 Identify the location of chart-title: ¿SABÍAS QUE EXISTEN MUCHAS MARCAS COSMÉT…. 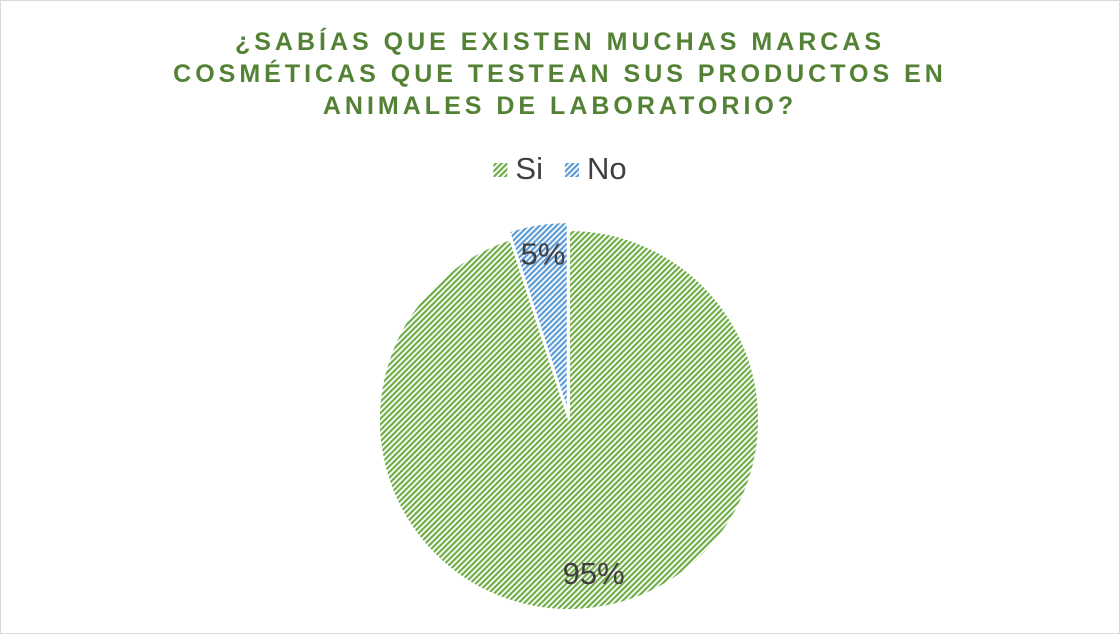
(560, 74).